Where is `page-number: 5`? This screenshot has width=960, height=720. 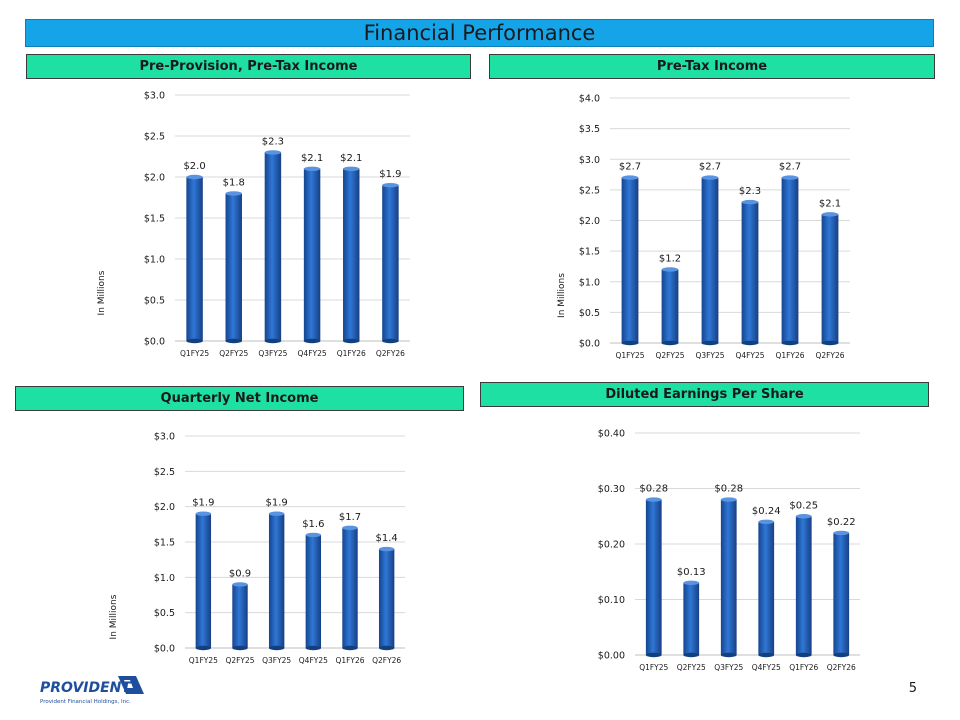
page-number: 5 is located at coordinates (912, 688).